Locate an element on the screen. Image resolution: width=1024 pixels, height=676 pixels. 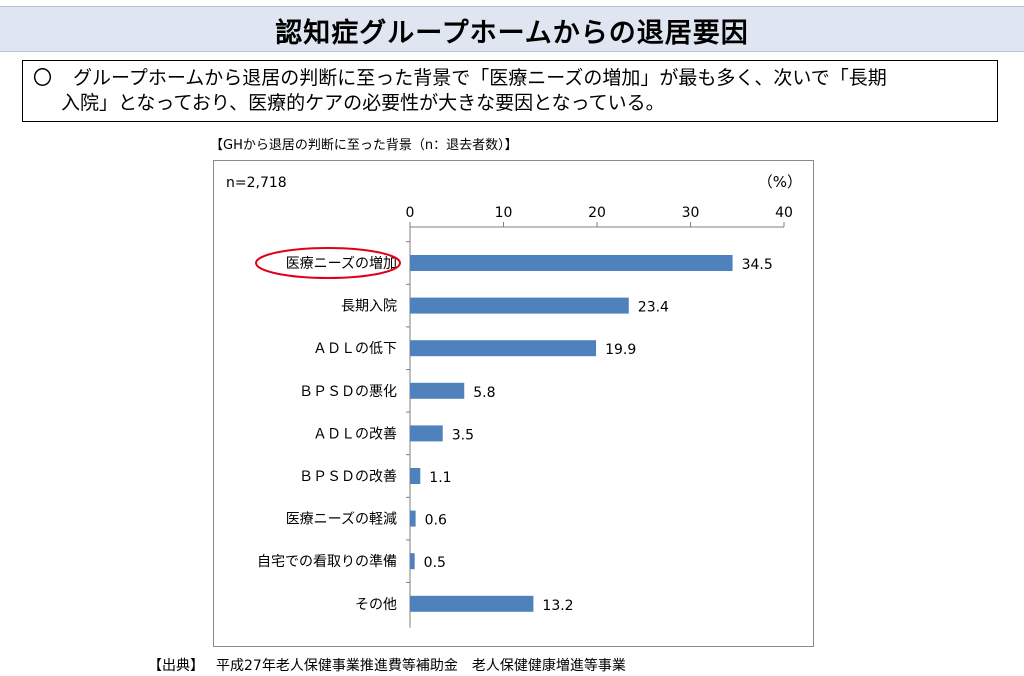
x-tick-label: 30 is located at coordinates (691, 213).